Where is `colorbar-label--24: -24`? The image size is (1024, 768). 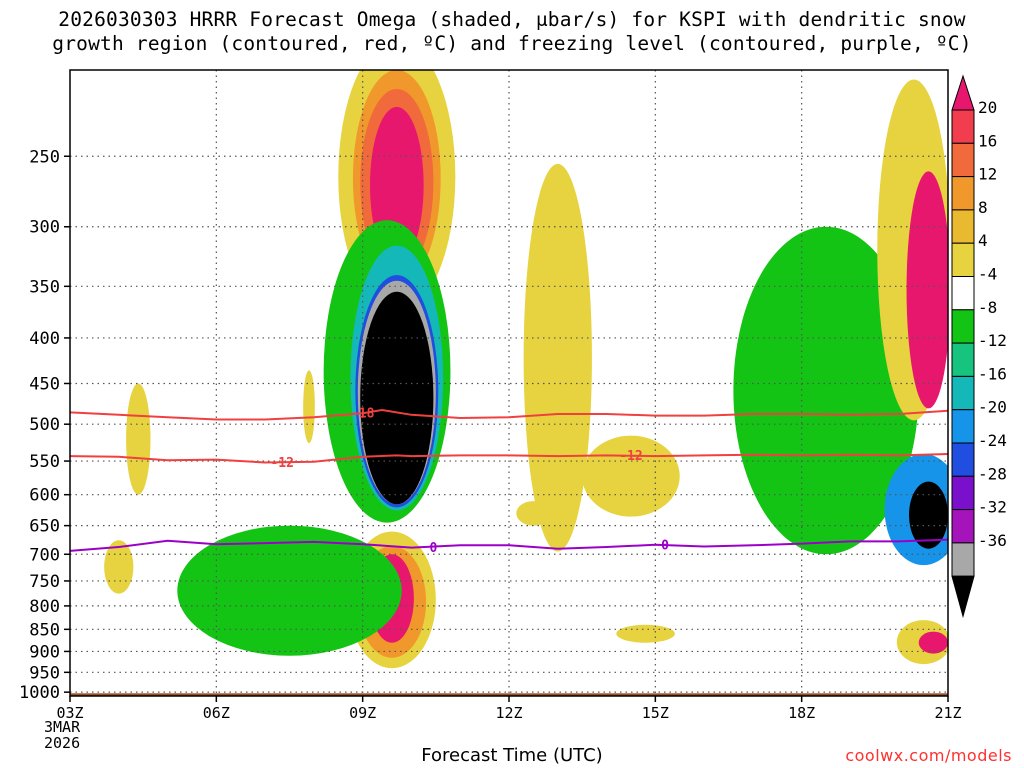
colorbar-label--24: -24 is located at coordinates (992, 440).